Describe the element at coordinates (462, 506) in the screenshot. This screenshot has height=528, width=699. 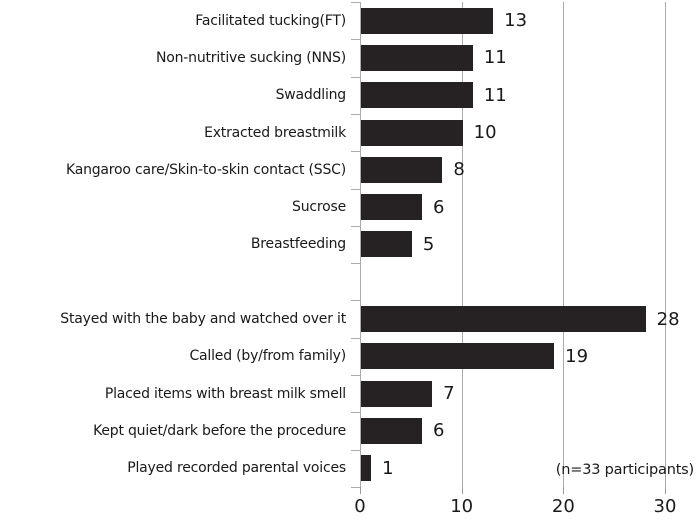
I see `x-axis-tick-label: 10` at that location.